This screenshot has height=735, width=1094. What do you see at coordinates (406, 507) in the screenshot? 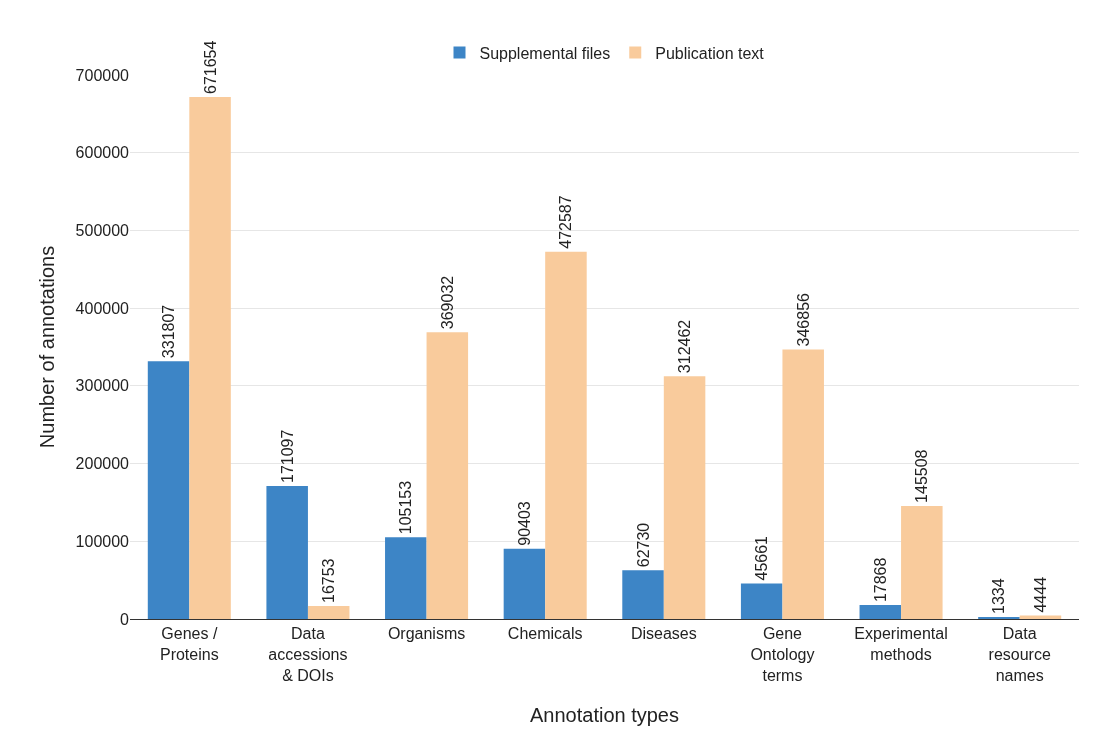
I see `data-label: 105153` at bounding box center [406, 507].